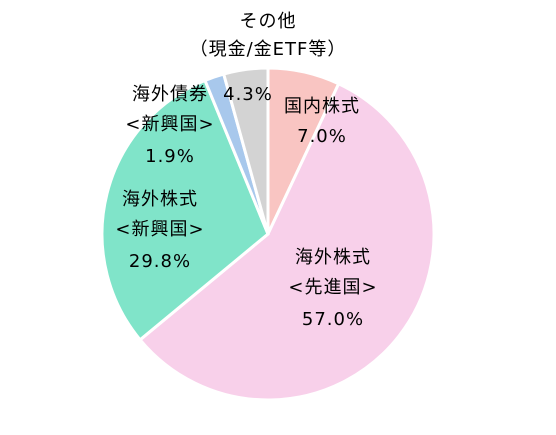  I want to click on slice-label: （現金/金ETF等）, so click(268, 49).